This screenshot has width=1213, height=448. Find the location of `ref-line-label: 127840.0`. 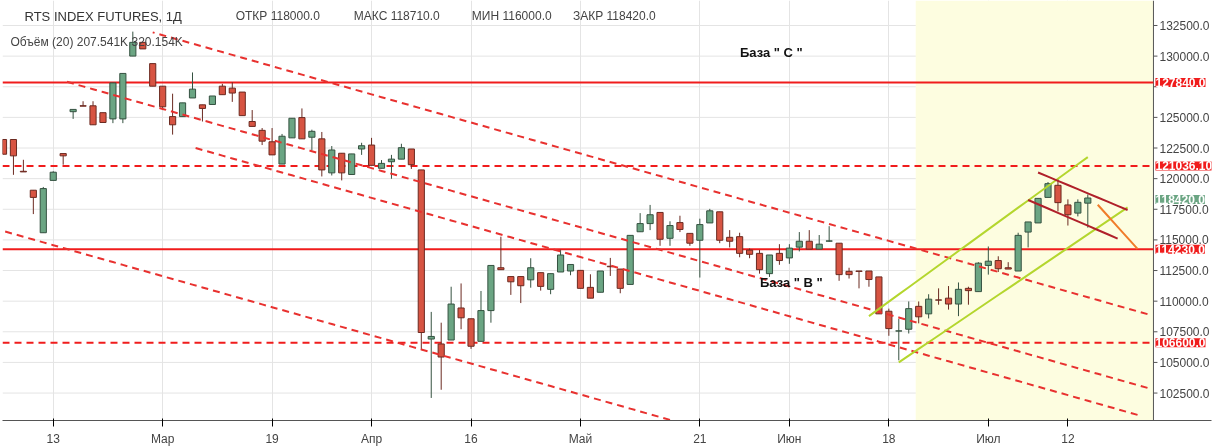

ref-line-label: 127840.0 is located at coordinates (1180, 83).